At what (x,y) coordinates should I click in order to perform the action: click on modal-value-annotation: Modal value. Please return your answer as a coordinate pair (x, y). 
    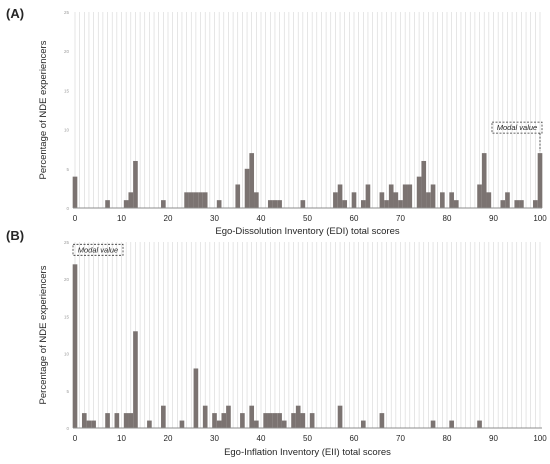
    Looking at the image, I should click on (517, 136).